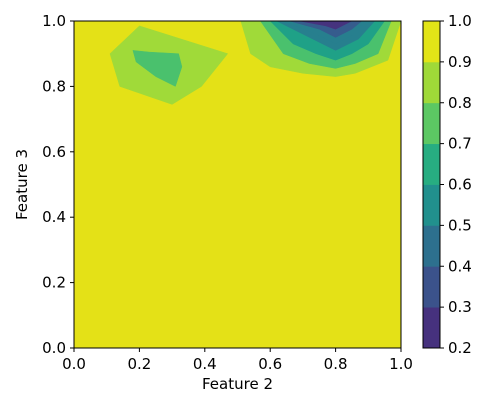 The width and height of the screenshot is (500, 409). Describe the element at coordinates (54, 283) in the screenshot. I see `y-tick-label: 0.2` at that location.